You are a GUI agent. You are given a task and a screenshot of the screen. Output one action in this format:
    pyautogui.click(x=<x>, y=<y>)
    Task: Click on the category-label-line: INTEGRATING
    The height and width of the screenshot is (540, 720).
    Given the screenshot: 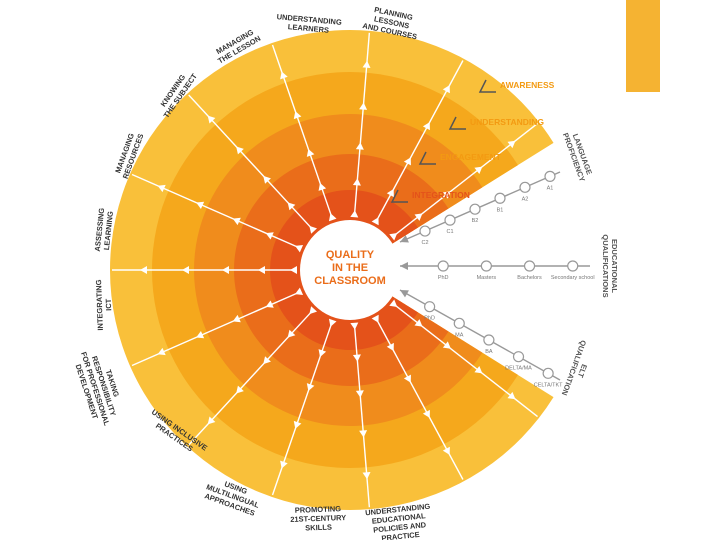 What is the action you would take?
    pyautogui.click(x=99, y=305)
    